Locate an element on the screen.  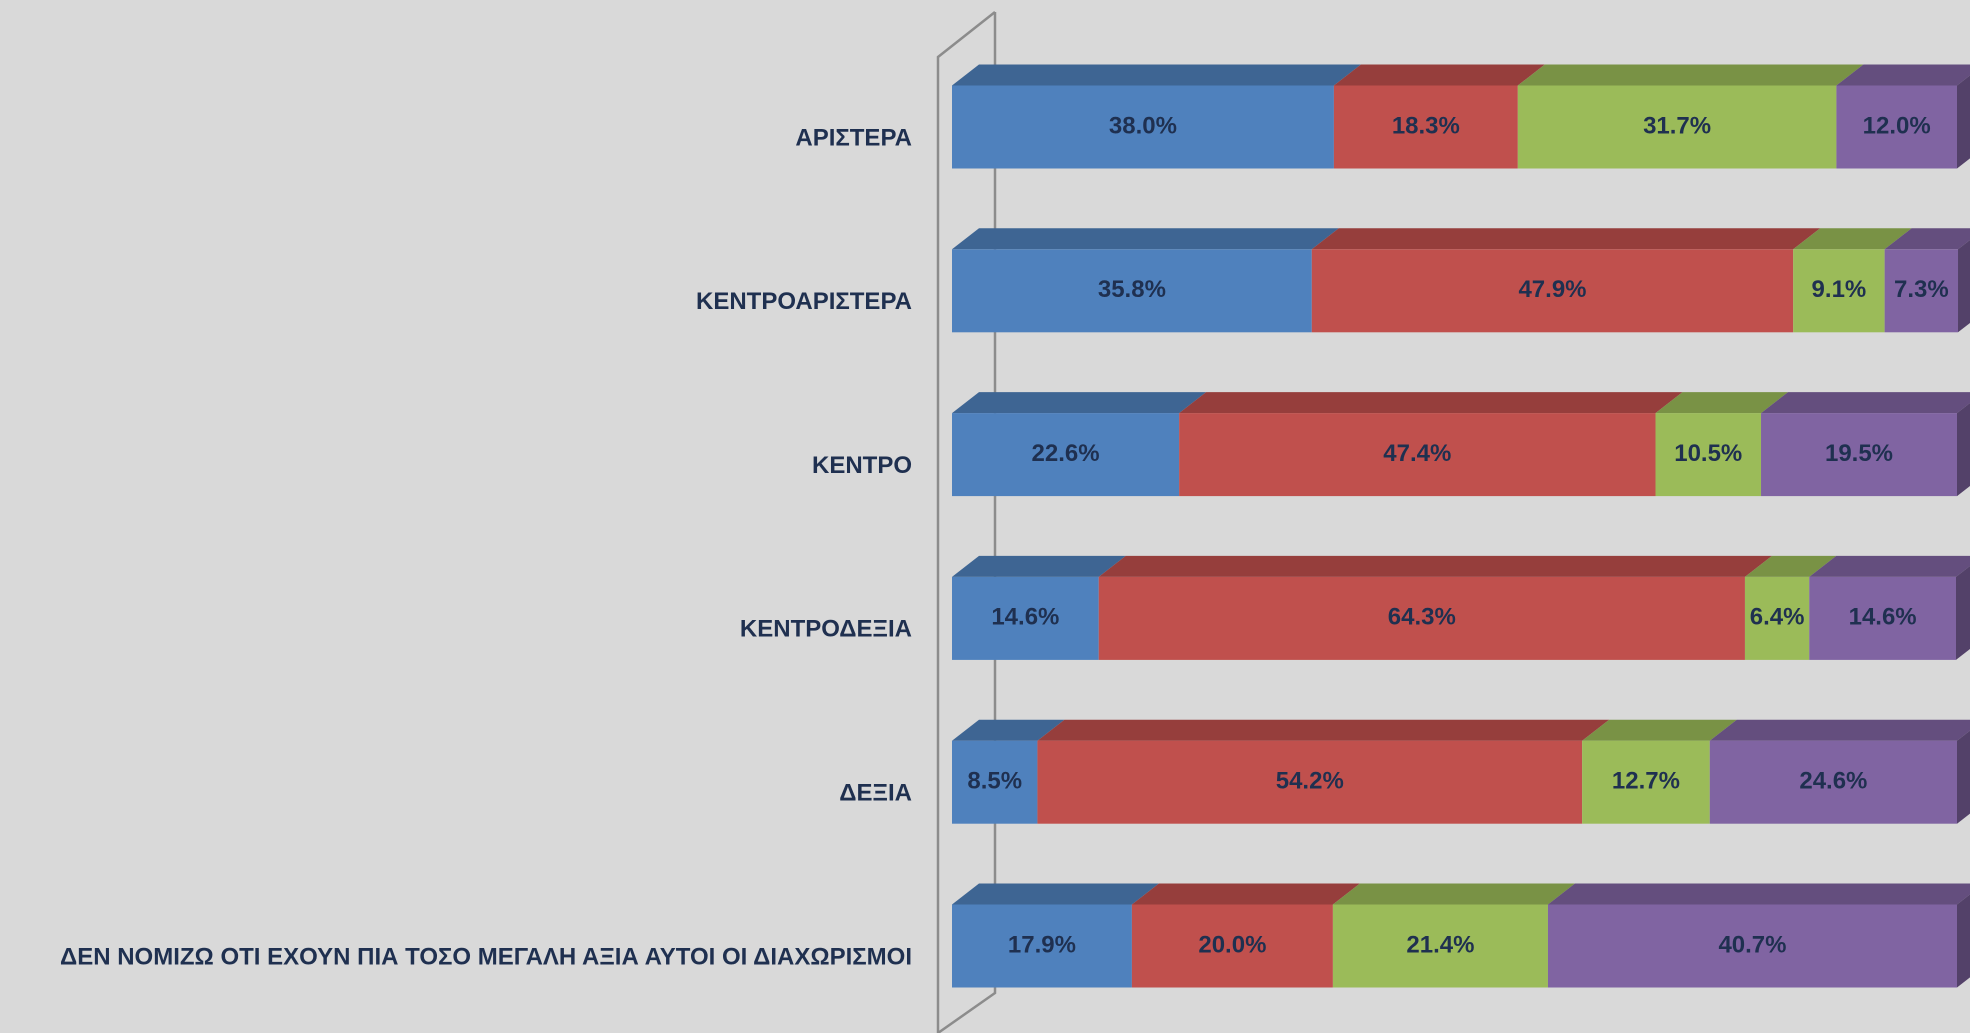
y-tick-label: ΚΕΝΤΡΟΔΕΞΙΑ is located at coordinates (826, 629).